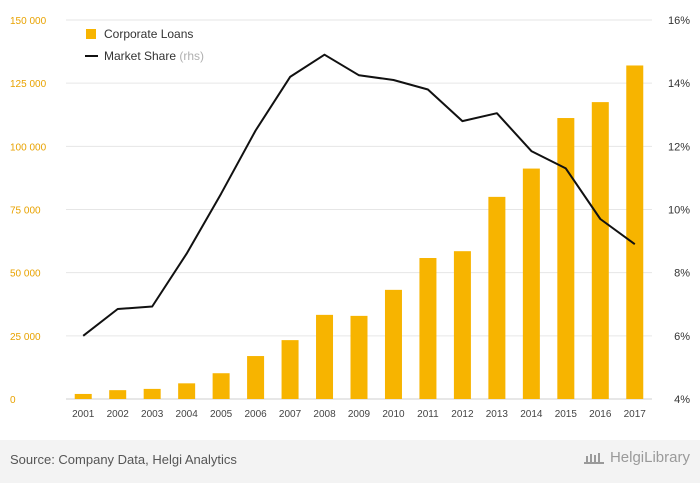  What do you see at coordinates (28, 21) in the screenshot?
I see `left-tick-label-6: 150 000` at bounding box center [28, 21].